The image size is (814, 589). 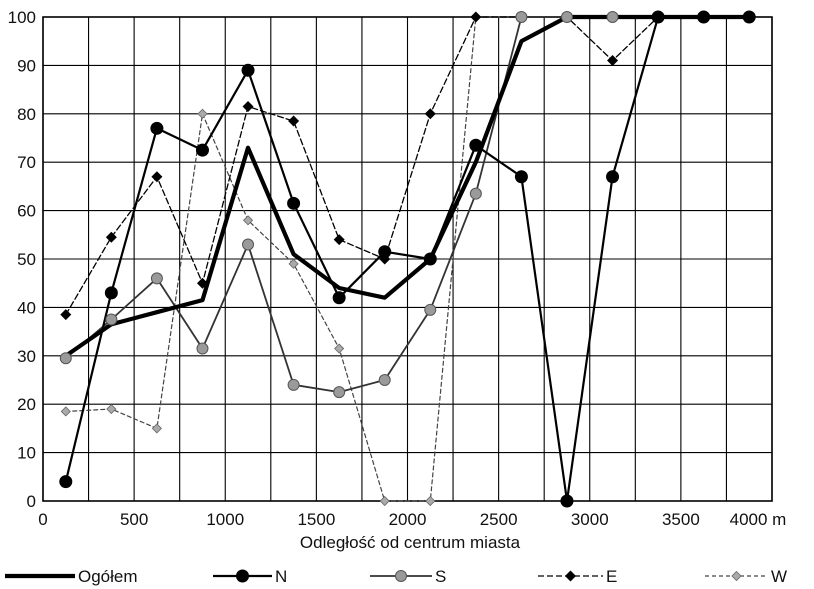 What do you see at coordinates (22, 17) in the screenshot?
I see `y-tick-label: 100` at bounding box center [22, 17].